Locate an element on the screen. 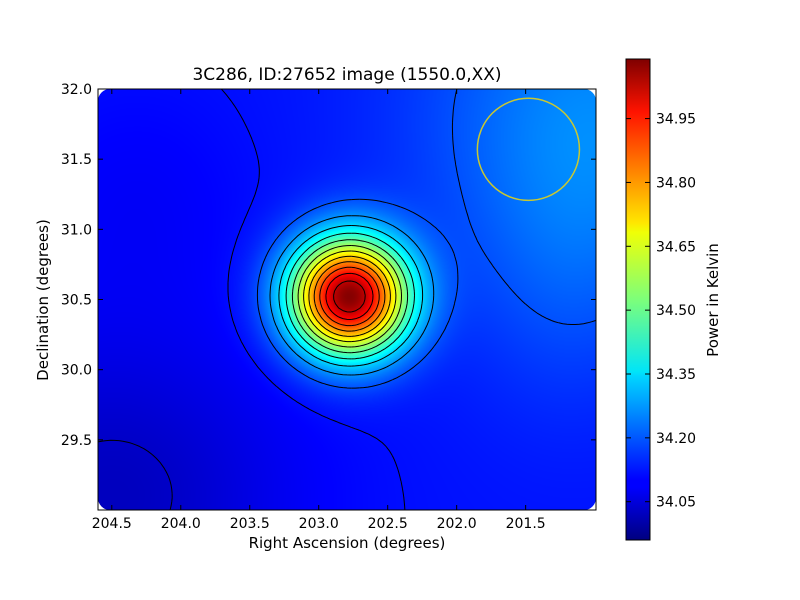  y-axis-label: Declination (degrees) is located at coordinates (43, 300).